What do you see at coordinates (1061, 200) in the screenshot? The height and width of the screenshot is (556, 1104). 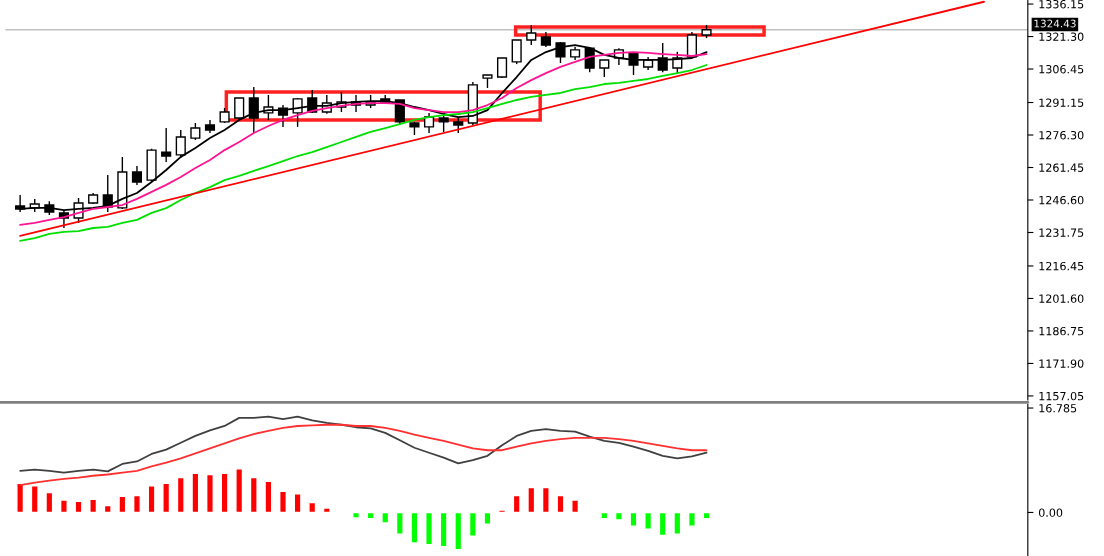 I see `y-tick-label: 1246.60` at bounding box center [1061, 200].